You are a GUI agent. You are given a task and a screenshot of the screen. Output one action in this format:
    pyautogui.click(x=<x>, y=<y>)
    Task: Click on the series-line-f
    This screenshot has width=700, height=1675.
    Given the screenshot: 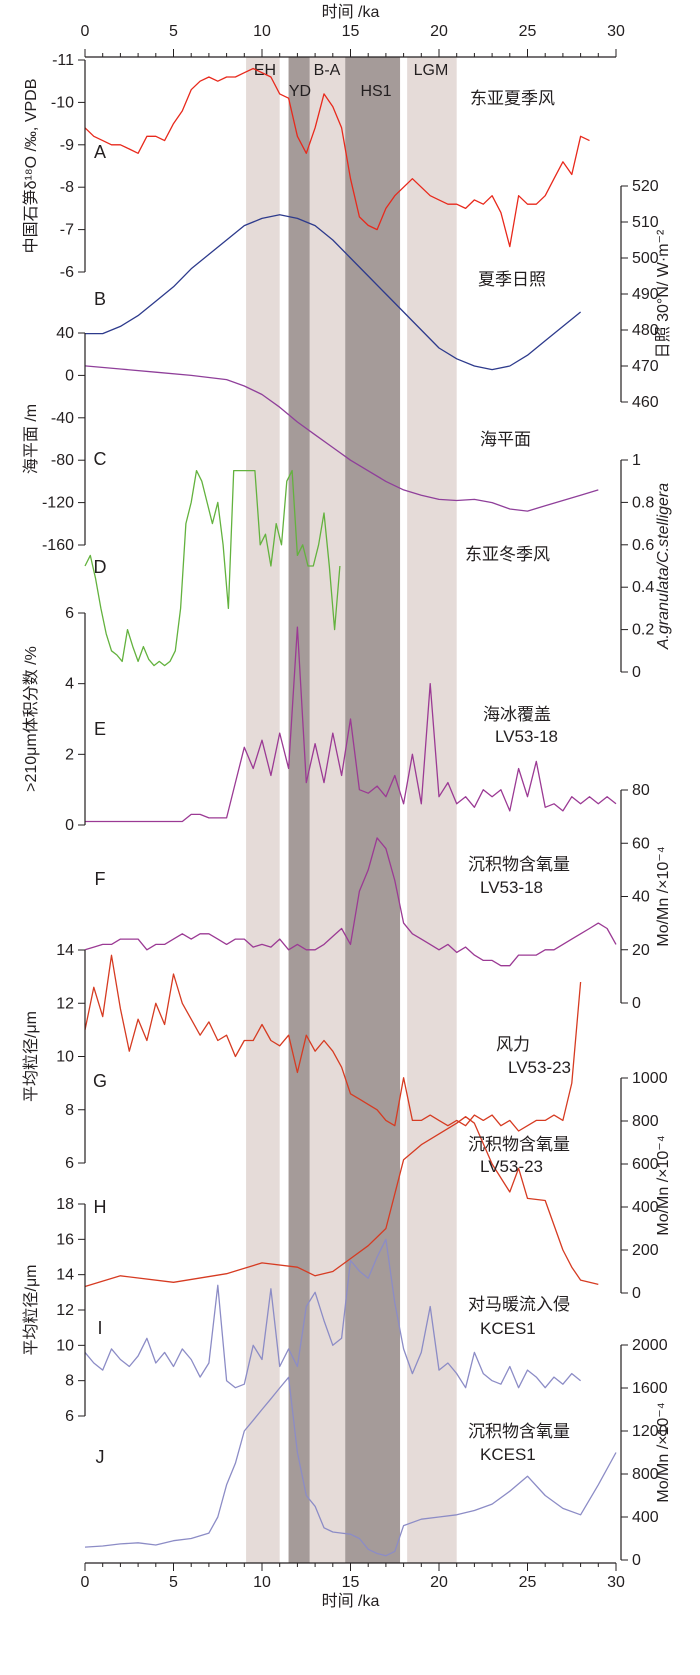 What is the action you would take?
    pyautogui.click(x=350, y=902)
    